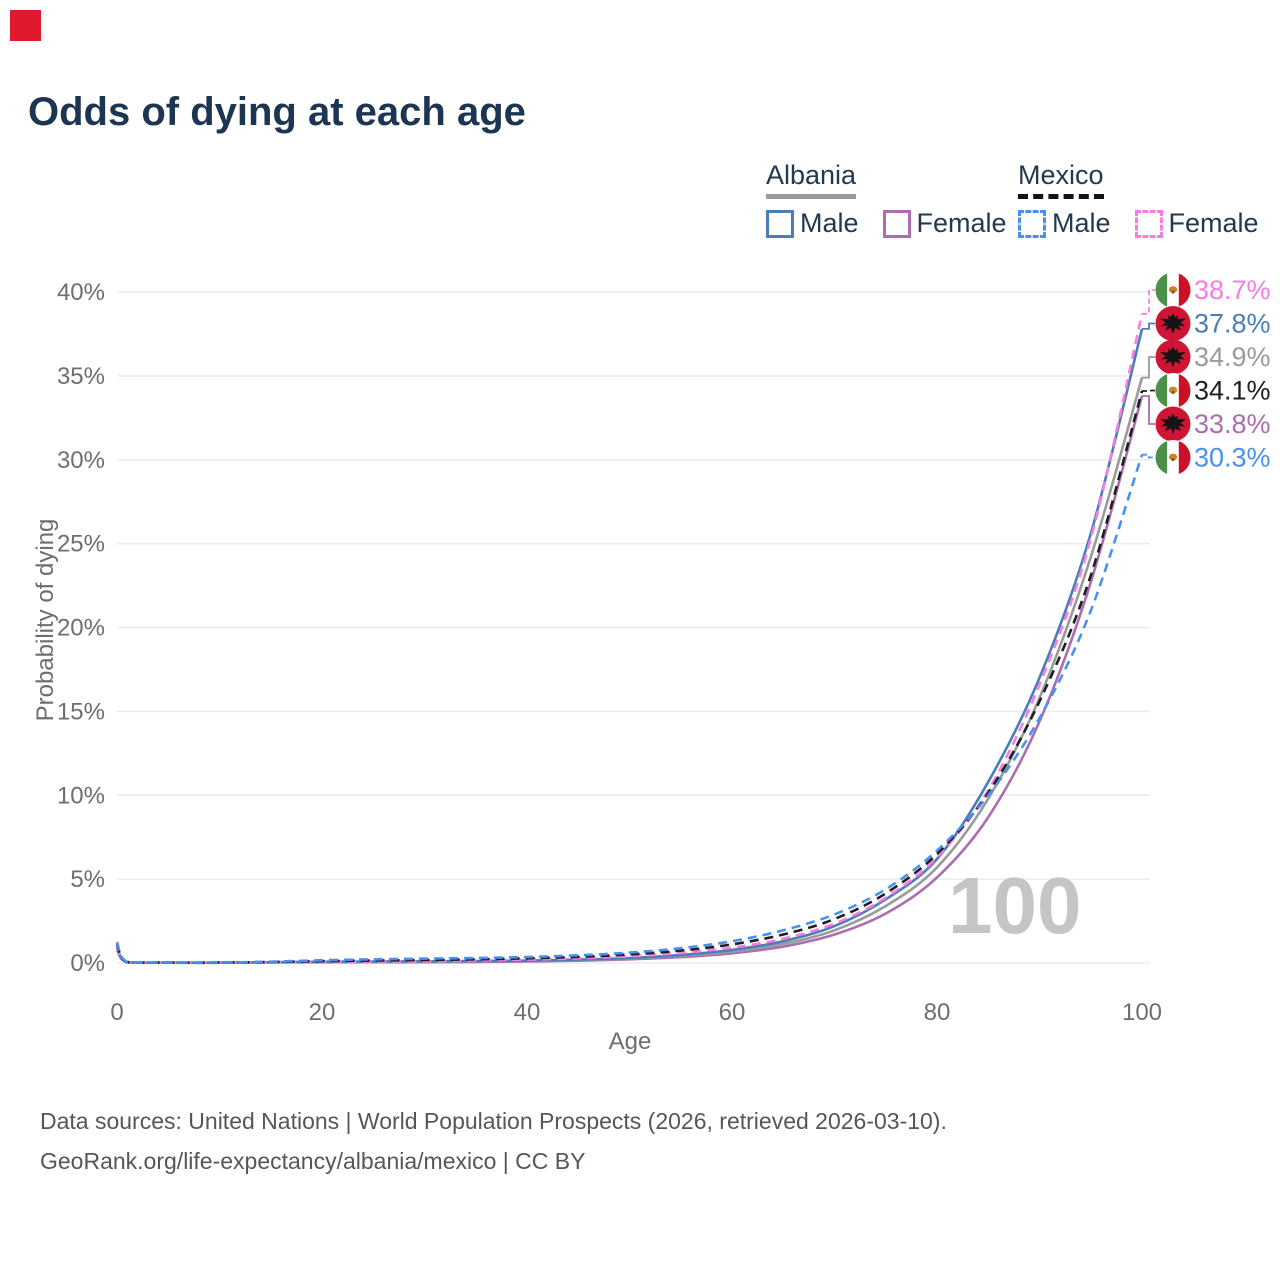  What do you see at coordinates (1232, 324) in the screenshot?
I see `end-label-albania-male: 37.8%` at bounding box center [1232, 324].